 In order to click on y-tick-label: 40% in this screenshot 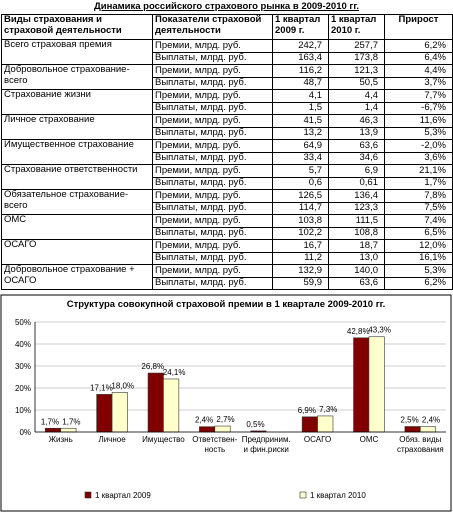, I will do `click(23, 344)`.